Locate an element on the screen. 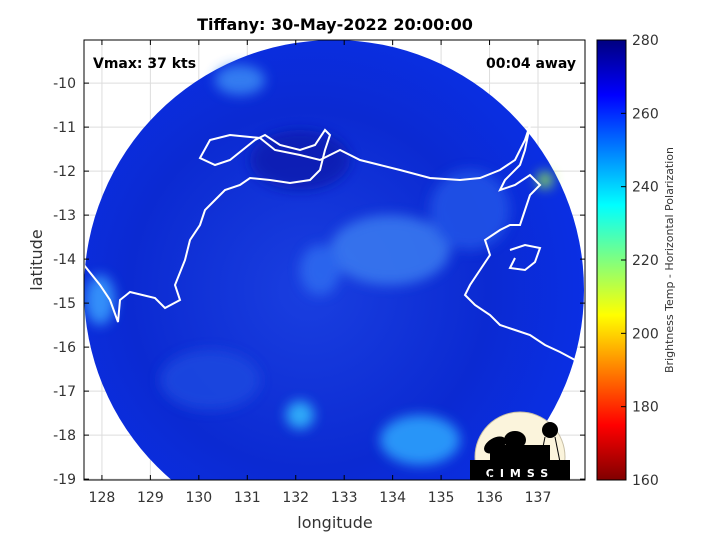 This screenshot has height=544, width=720. colorbar-tick-label: 240 is located at coordinates (645, 188).